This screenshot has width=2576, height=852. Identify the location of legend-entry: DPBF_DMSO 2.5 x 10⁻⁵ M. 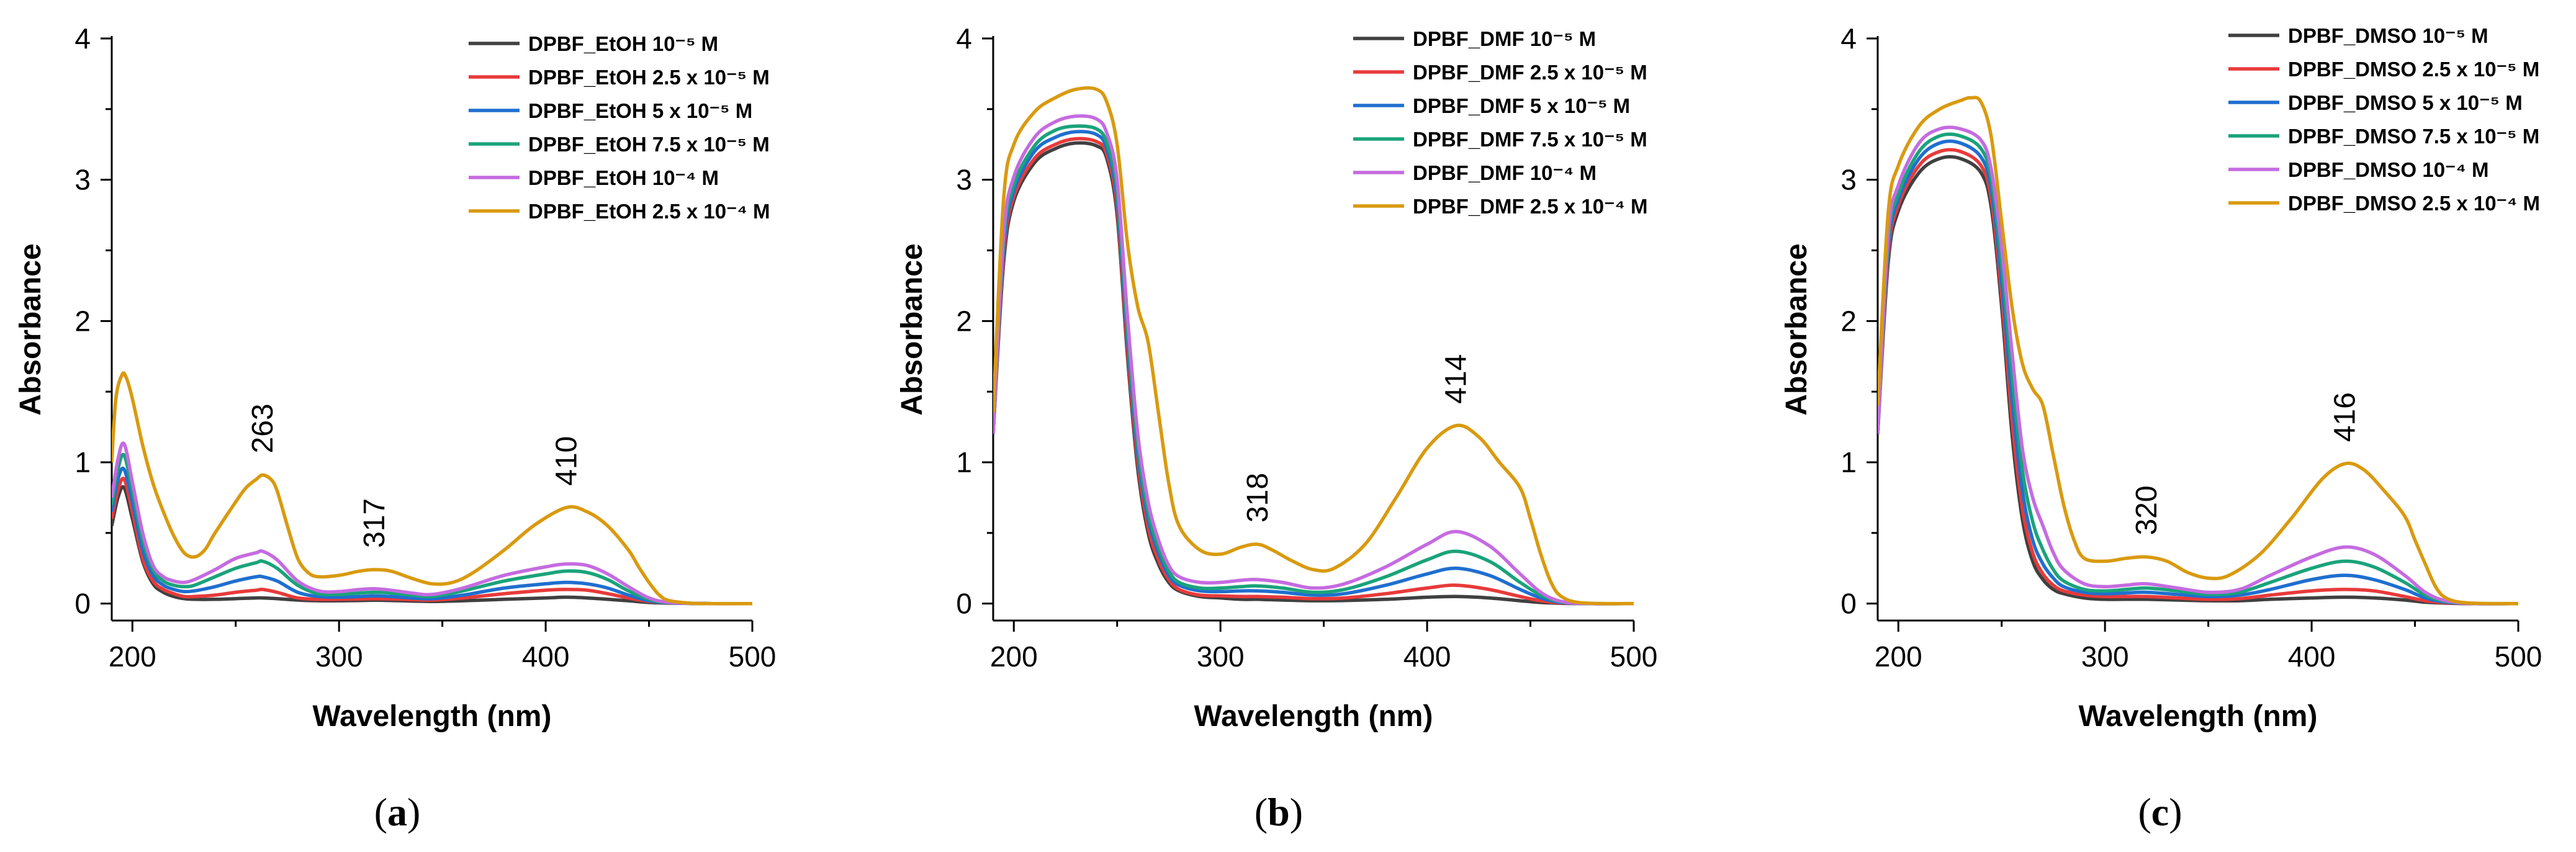
(2413, 70).